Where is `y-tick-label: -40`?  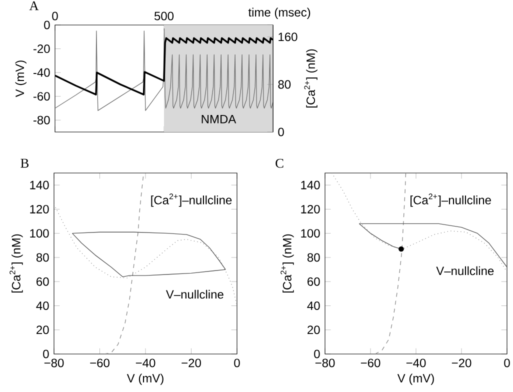
y-tick-label: -40 is located at coordinates (41, 72).